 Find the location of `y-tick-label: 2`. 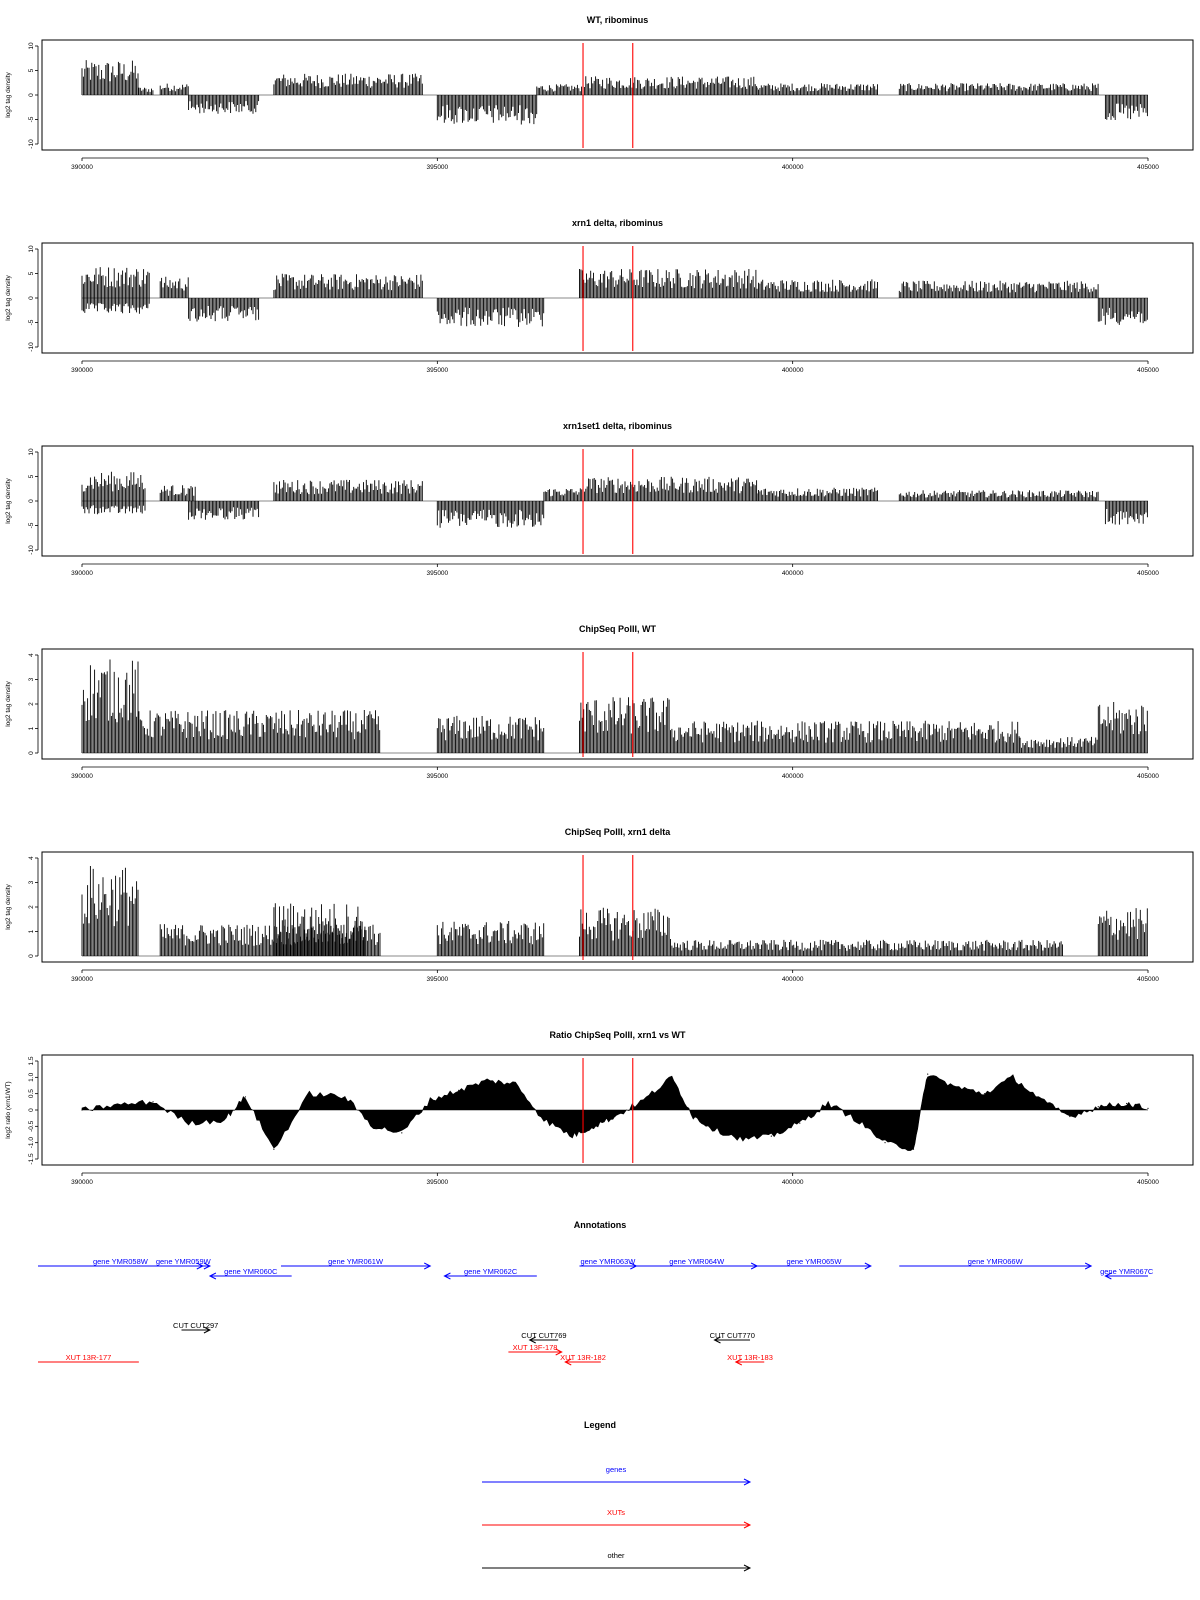

y-tick-label: 2 is located at coordinates (31, 907).